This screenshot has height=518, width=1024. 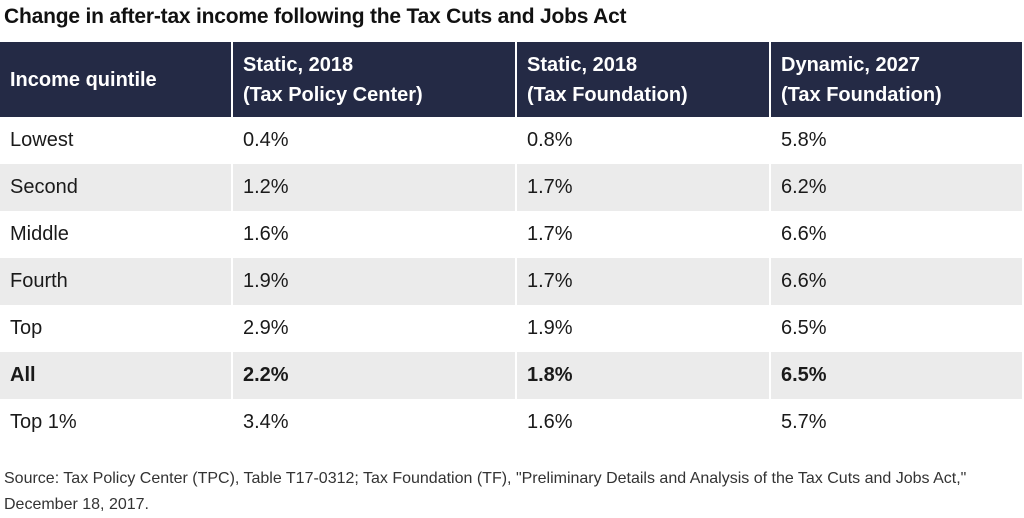 I want to click on cell-static-2018-tf: 1.6%, so click(x=643, y=422).